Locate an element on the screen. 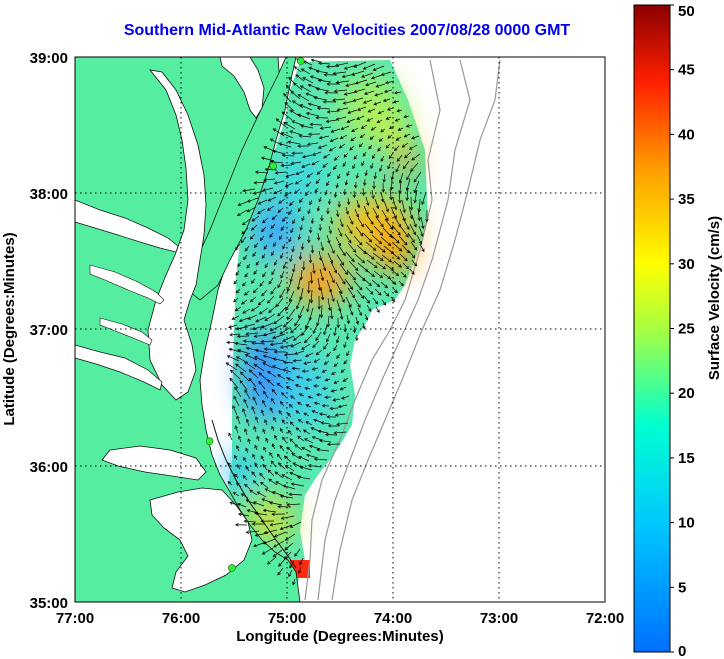  y-tick-label: 38:00 is located at coordinates (49, 194).